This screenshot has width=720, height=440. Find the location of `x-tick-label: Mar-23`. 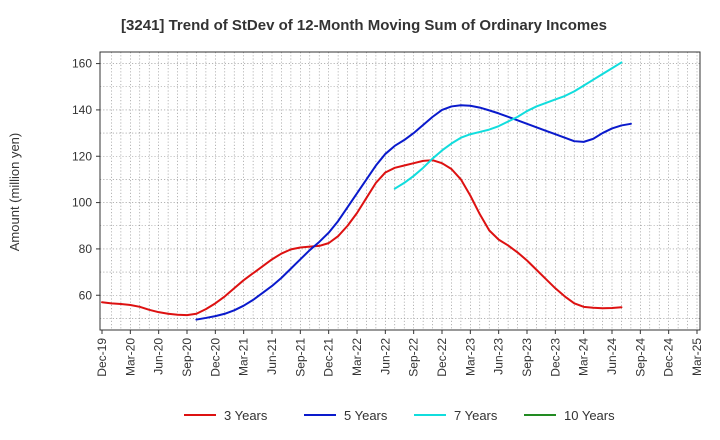

x-tick-label: Mar-23 is located at coordinates (470, 357).